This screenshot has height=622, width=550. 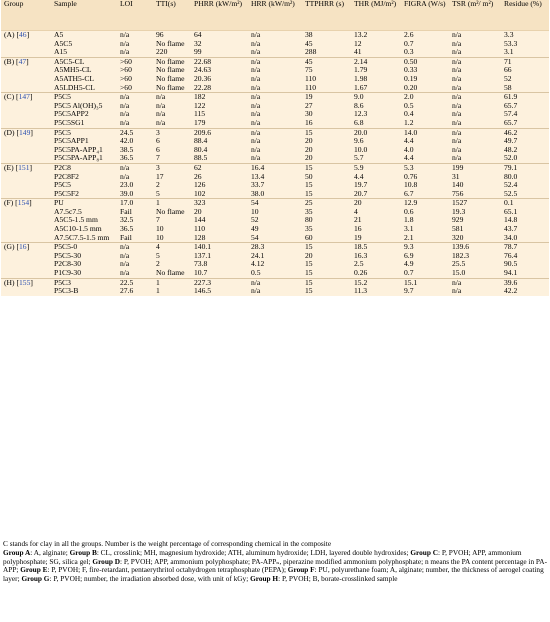 What do you see at coordinates (78, 105) in the screenshot?
I see `table-cell: P5C5 Al(OH)₃5` at bounding box center [78, 105].